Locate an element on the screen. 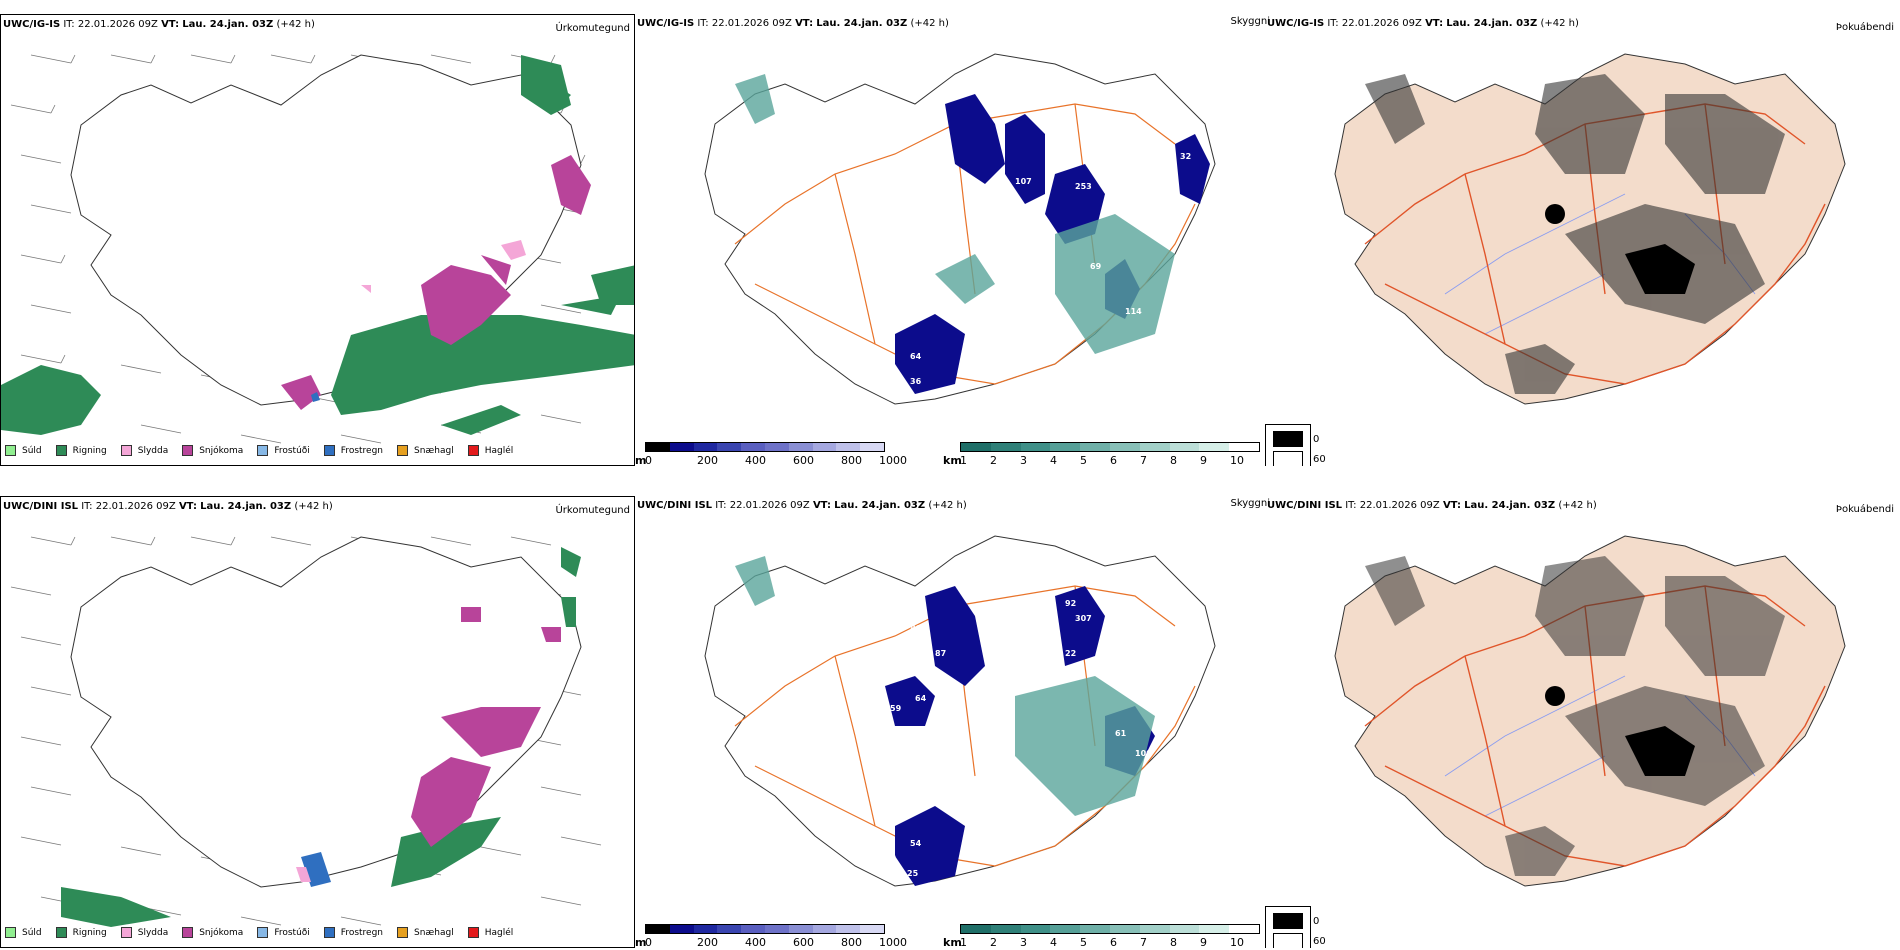 The image size is (1900, 950). cloud-number: 80 is located at coordinates (916, 628).